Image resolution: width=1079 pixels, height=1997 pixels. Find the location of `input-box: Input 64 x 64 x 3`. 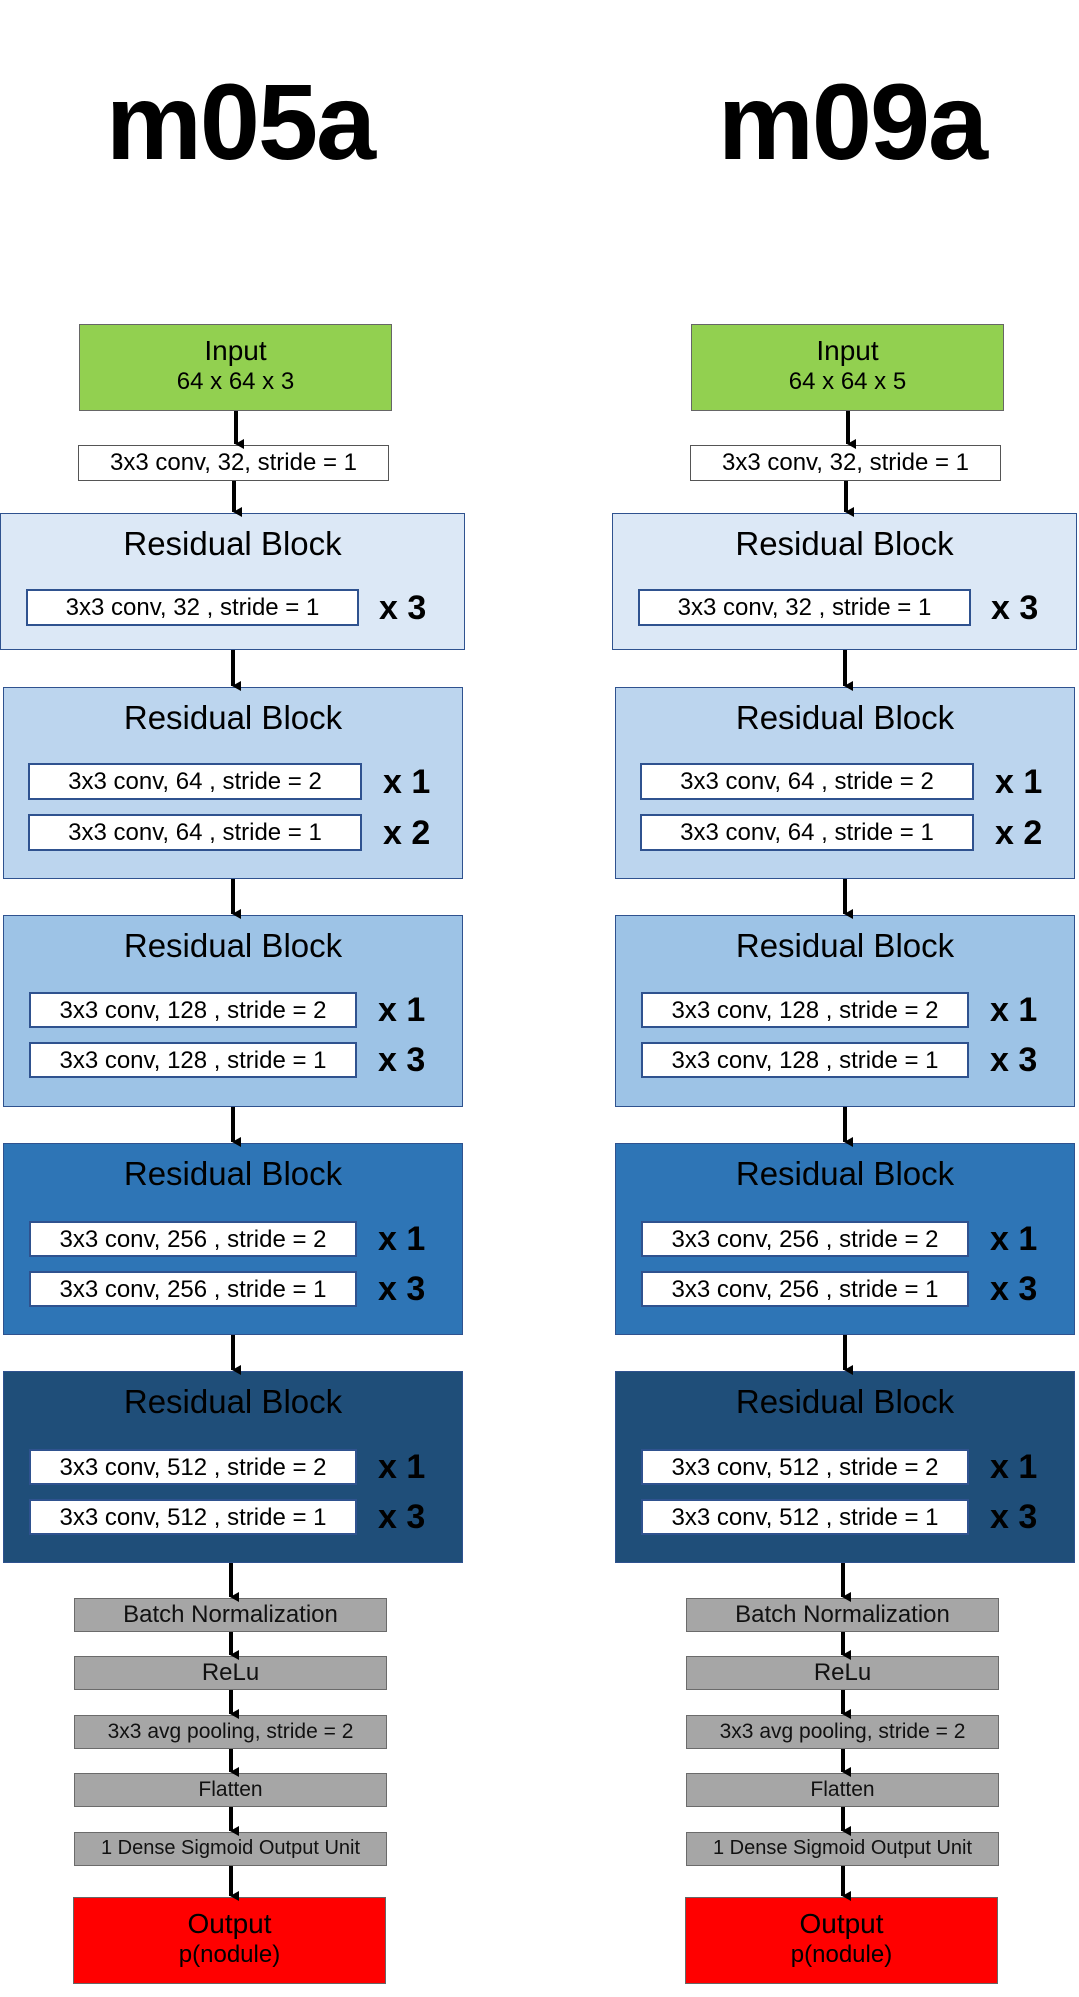

input-box: Input 64 x 64 x 3 is located at coordinates (235, 367).